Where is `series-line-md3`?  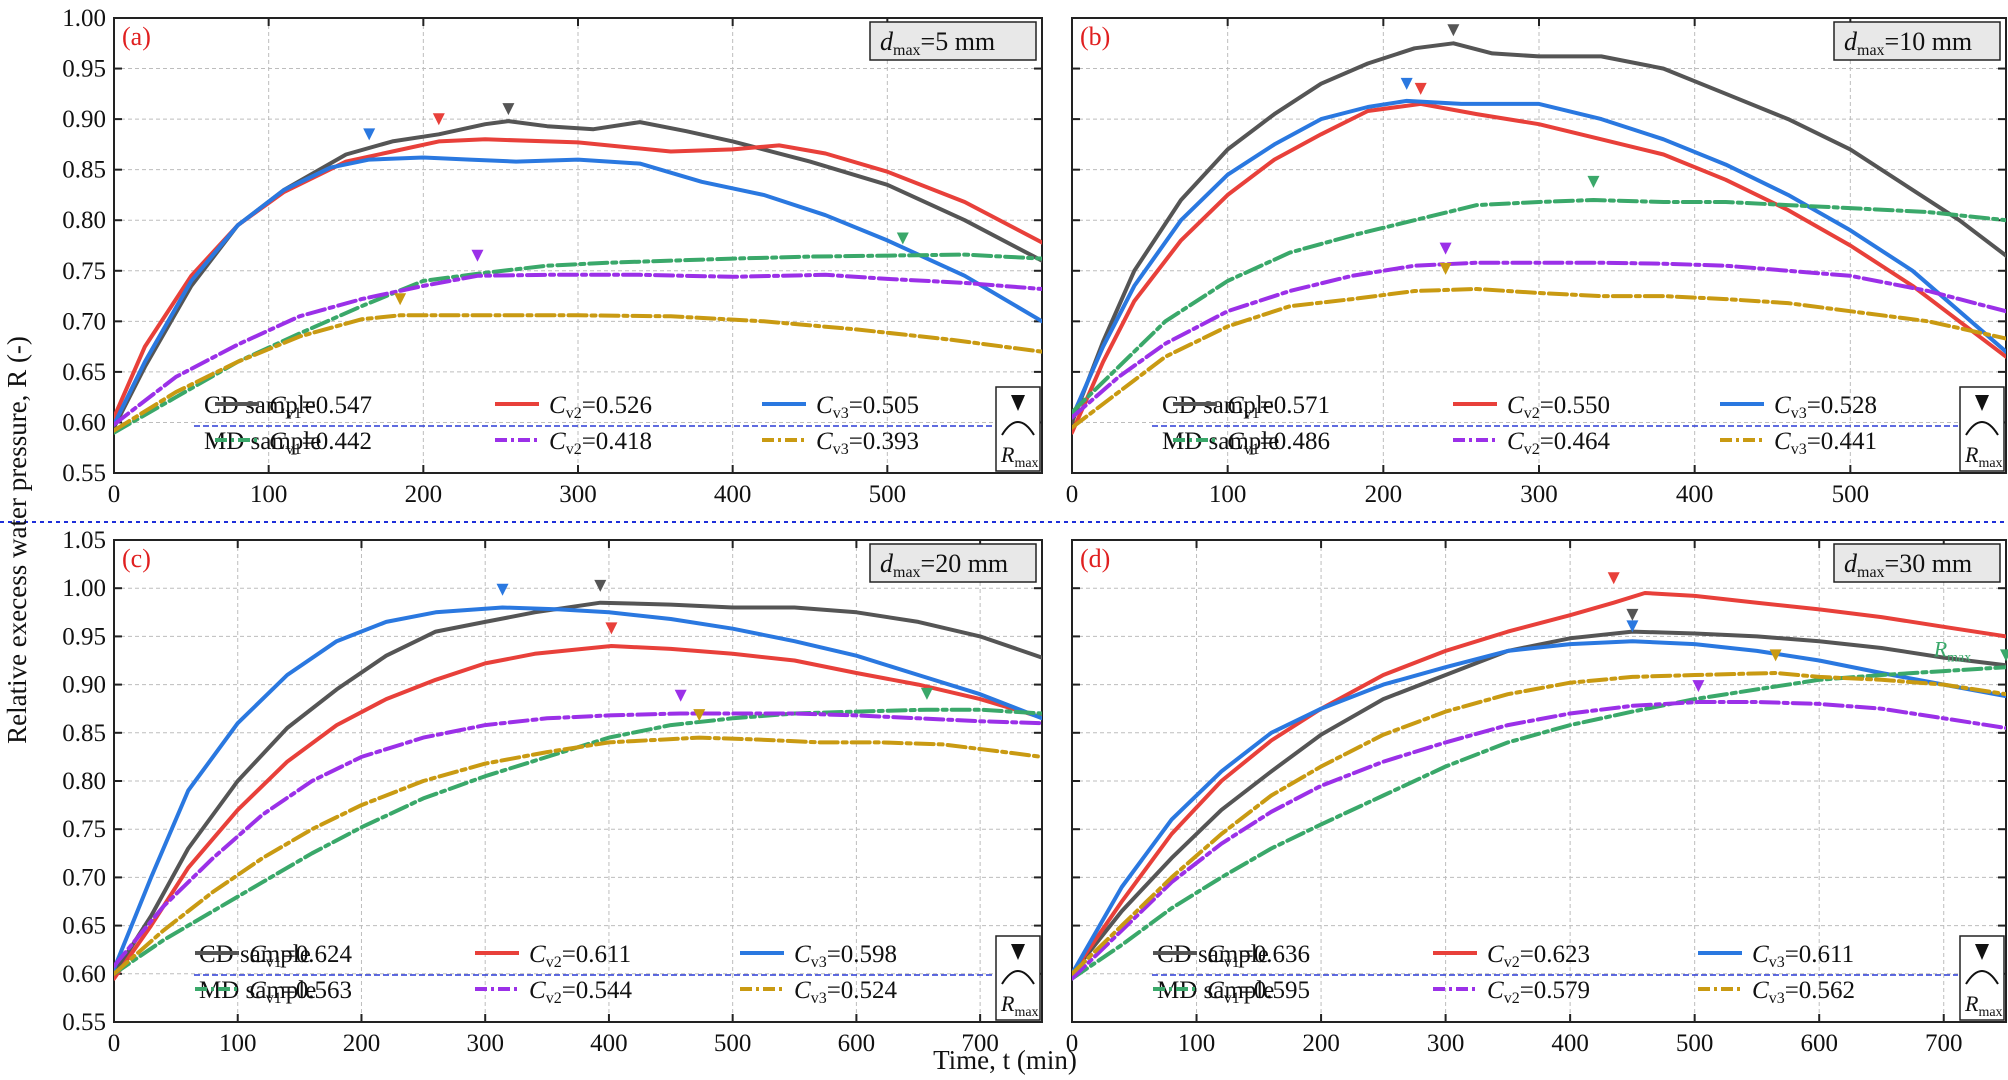
series-line-md3 is located at coordinates (1539, 823).